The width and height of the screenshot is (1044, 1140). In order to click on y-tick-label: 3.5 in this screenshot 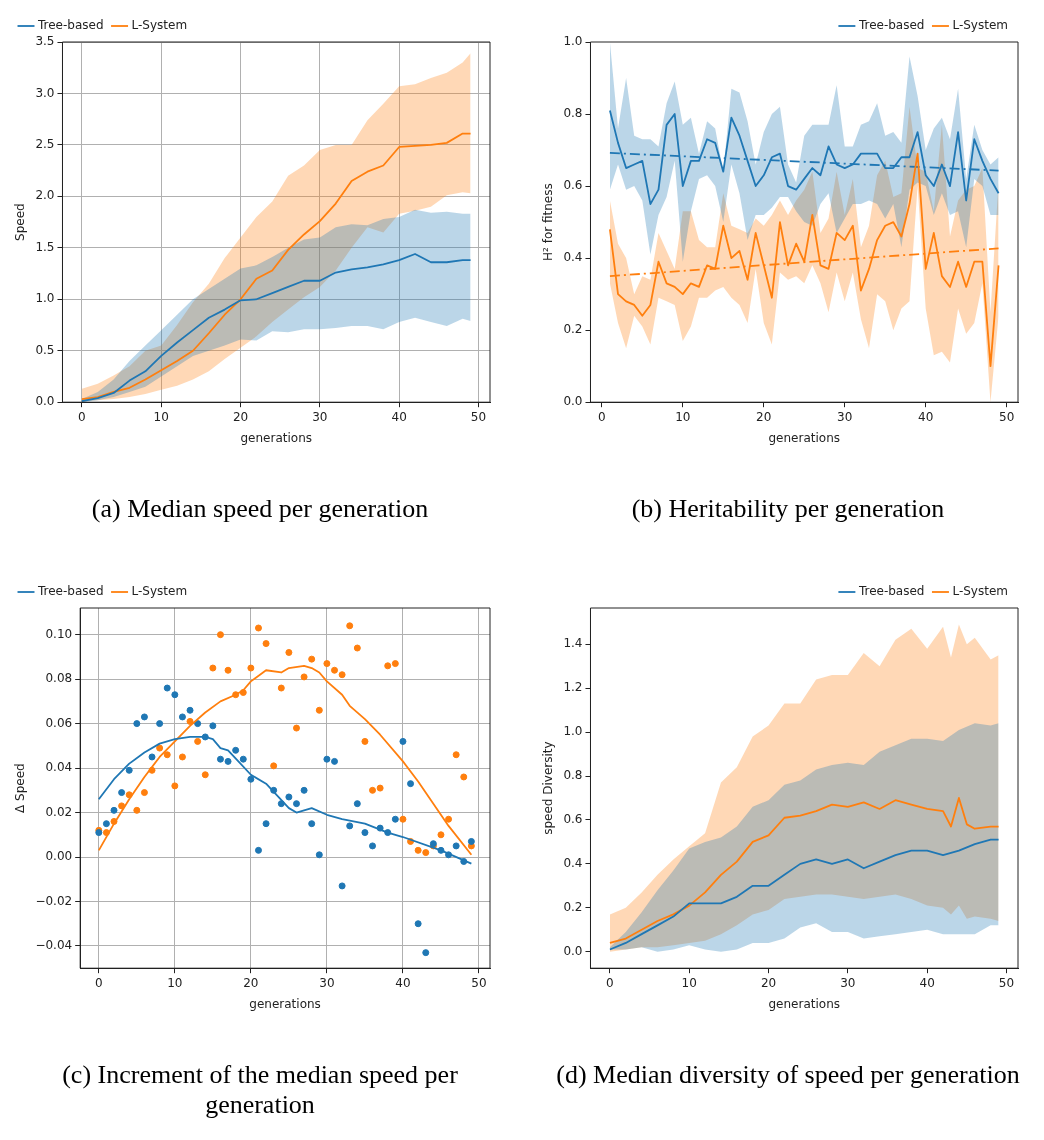, I will do `click(45, 41)`.